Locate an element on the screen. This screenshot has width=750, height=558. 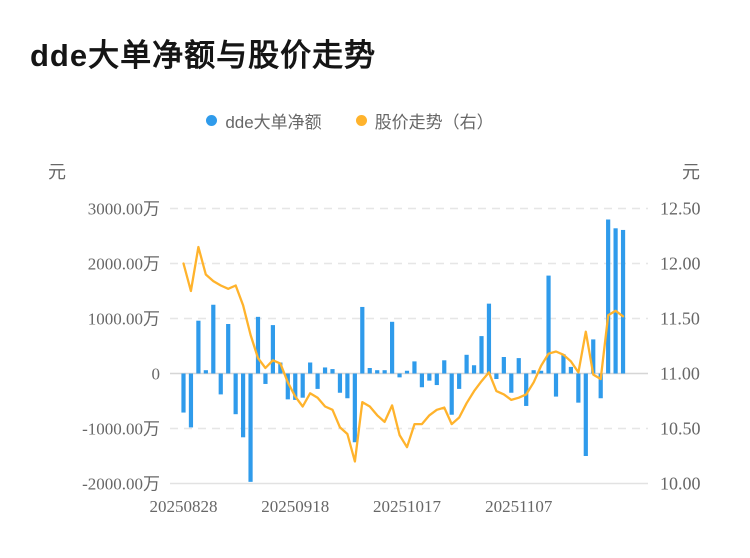
x-axis-tick: 20250918 is located at coordinates (295, 506).